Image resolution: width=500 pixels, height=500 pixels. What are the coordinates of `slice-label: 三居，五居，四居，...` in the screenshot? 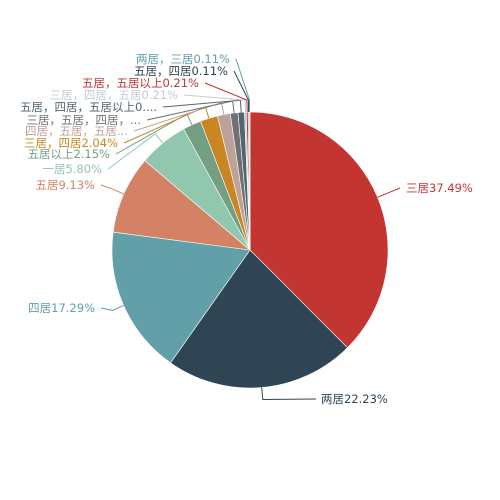 It's located at (84, 120).